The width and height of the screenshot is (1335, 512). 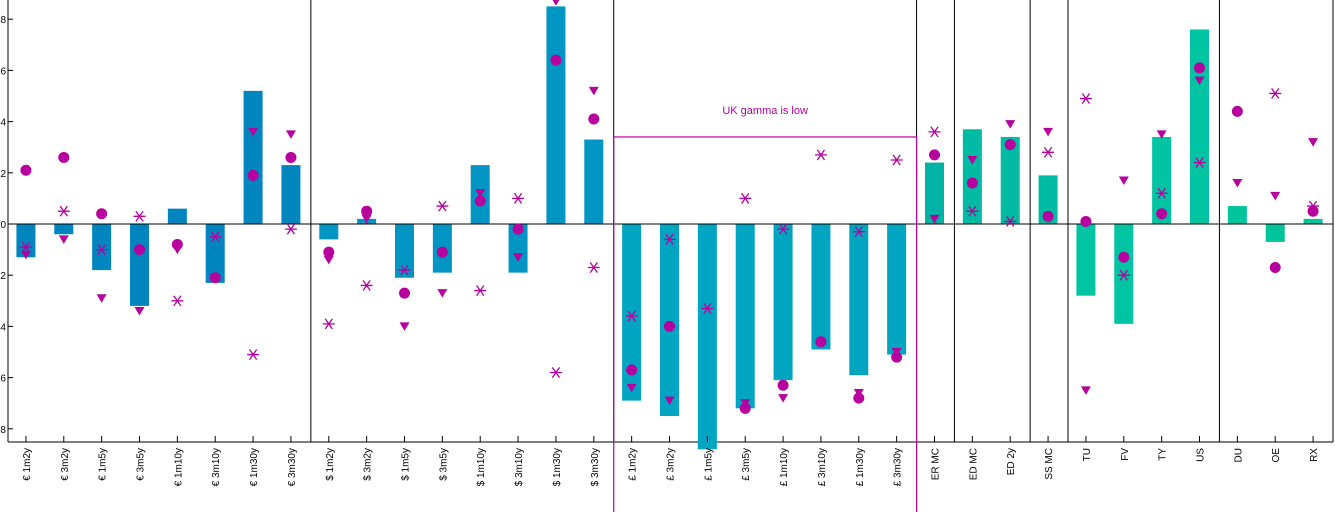 I want to click on x-tick-label: ED 2y, so click(x=1011, y=461).